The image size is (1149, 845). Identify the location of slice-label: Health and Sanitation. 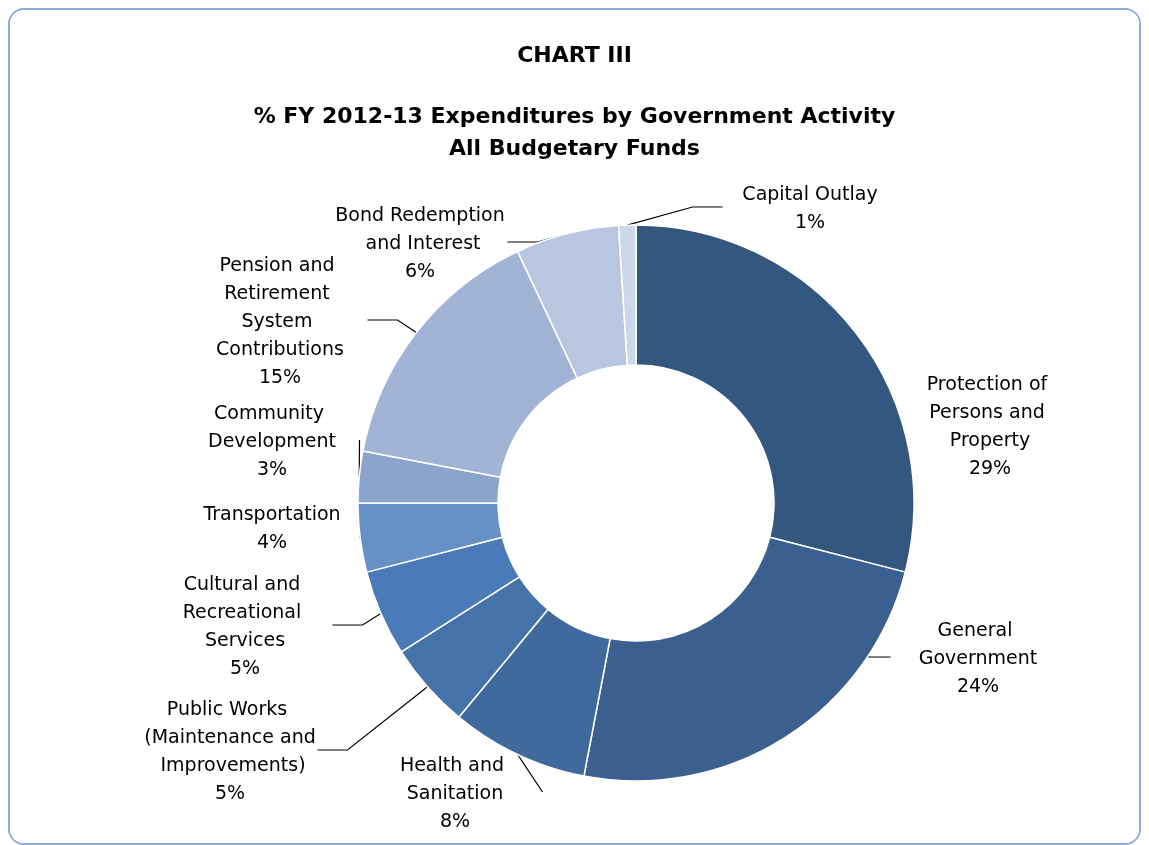
(455, 778).